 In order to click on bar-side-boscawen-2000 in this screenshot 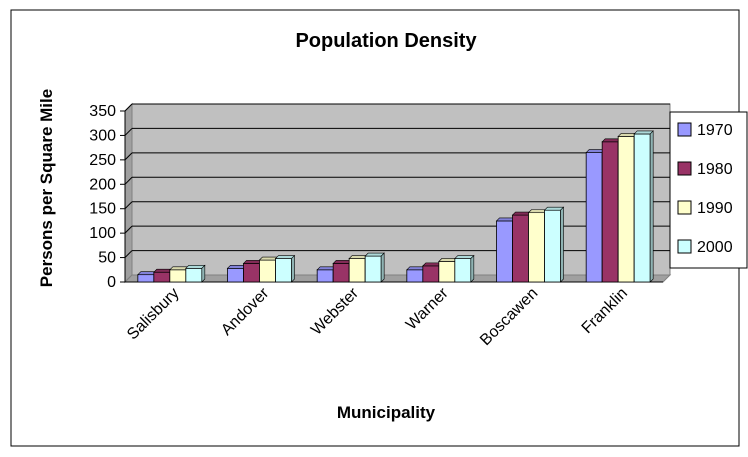, I will do `click(562, 244)`.